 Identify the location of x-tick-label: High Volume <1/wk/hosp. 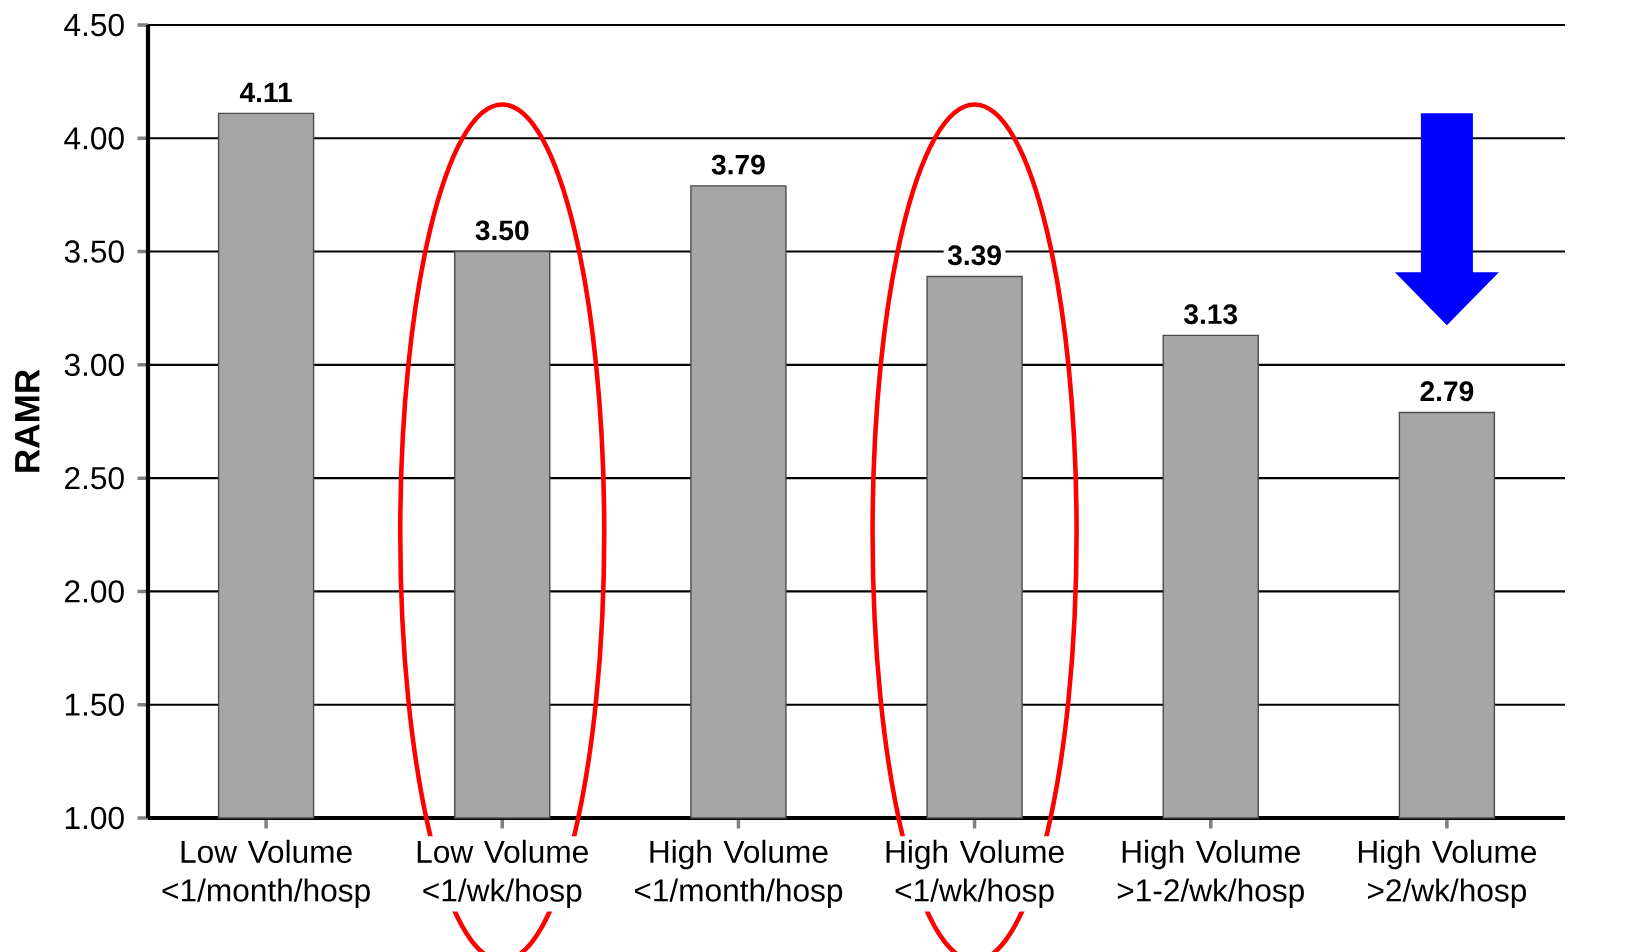
(975, 873).